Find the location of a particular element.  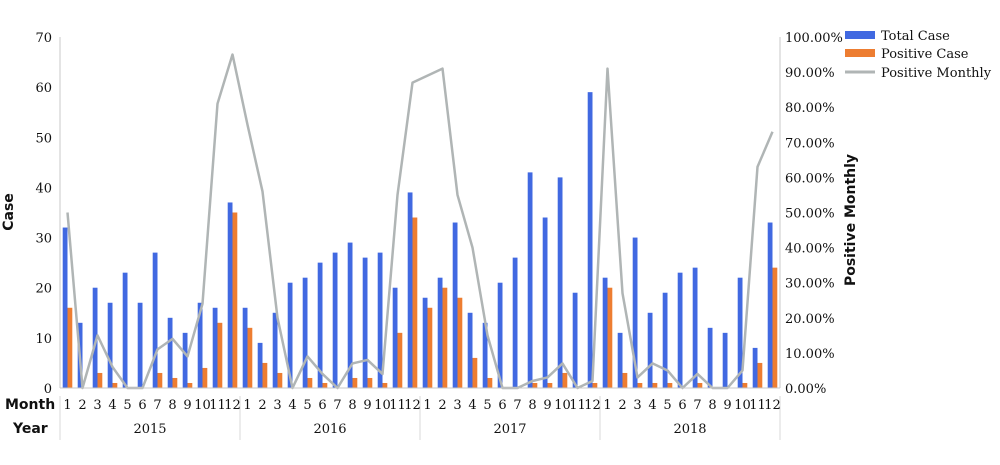

y-tick-label: 10 is located at coordinates (43, 339).